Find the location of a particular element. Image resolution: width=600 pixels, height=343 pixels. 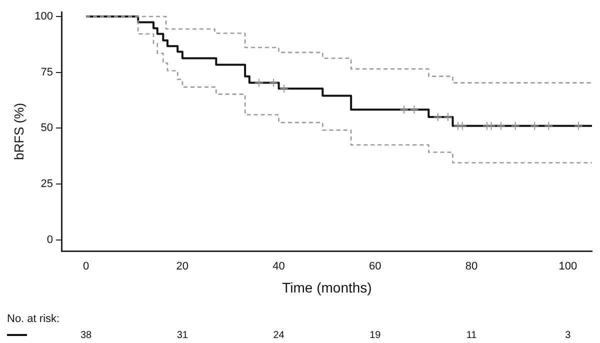

y-axis-title: bRFS (%) is located at coordinates (18, 131).